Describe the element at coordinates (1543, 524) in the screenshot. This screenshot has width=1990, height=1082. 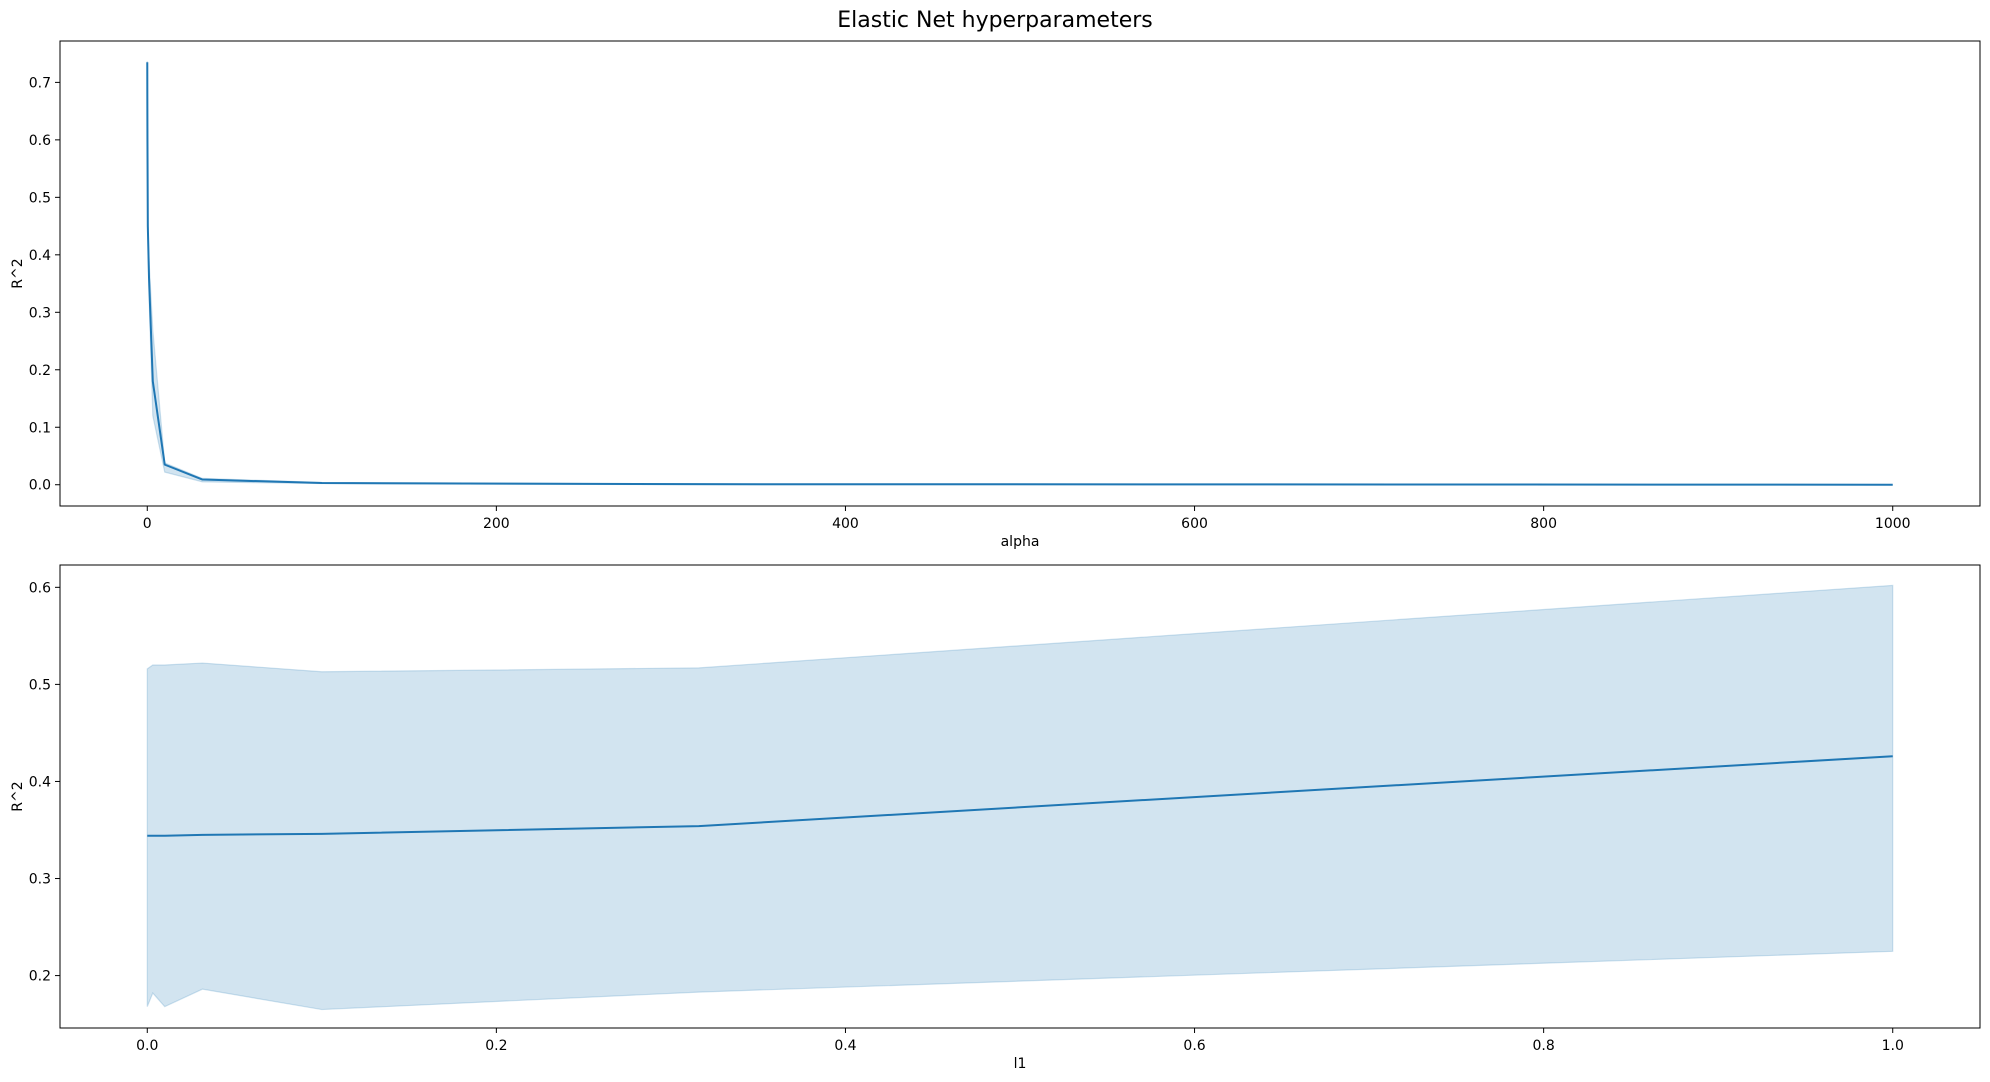
I see `x-tick-label: 800` at that location.